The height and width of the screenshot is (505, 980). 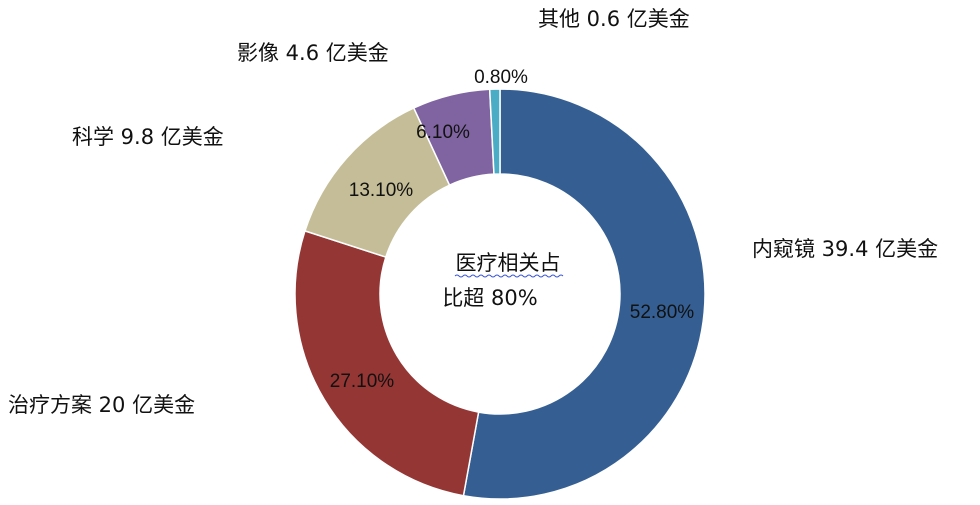 I want to click on category-label-1: 治疗方案 20 亿美金, so click(x=101, y=405).